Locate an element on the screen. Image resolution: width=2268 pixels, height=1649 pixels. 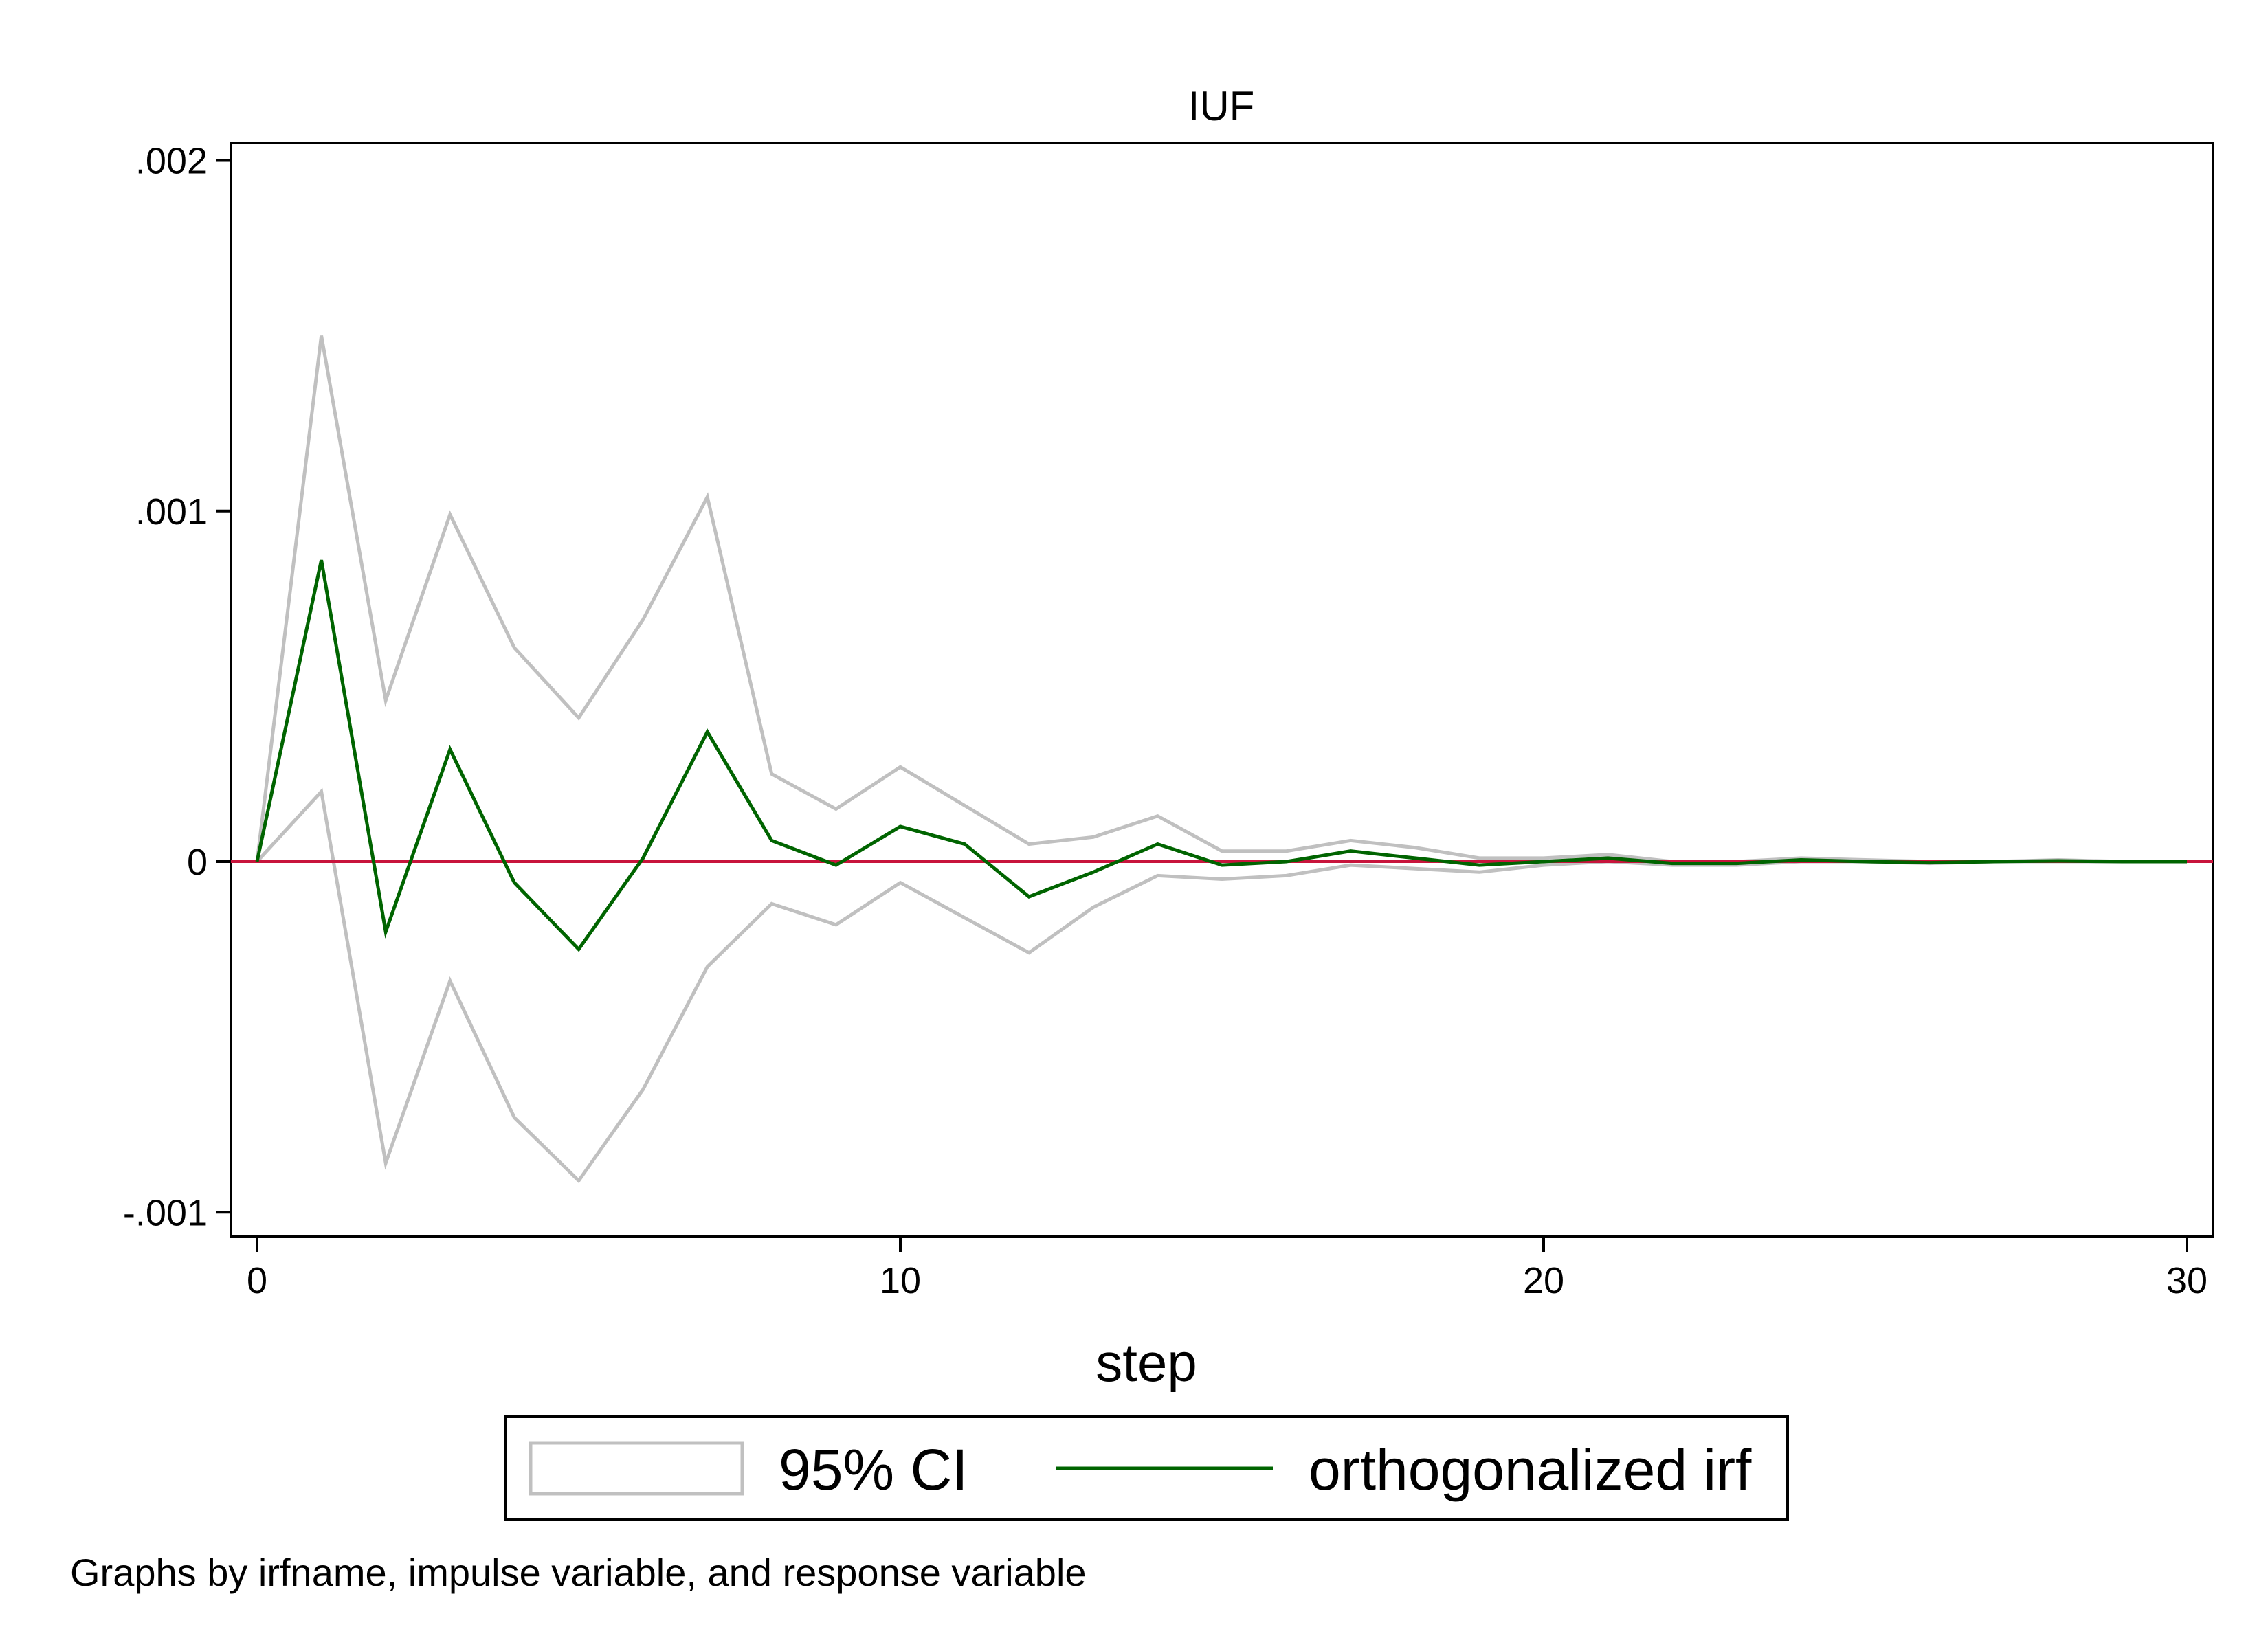
y-tick-label: -.001 is located at coordinates (165, 1212).